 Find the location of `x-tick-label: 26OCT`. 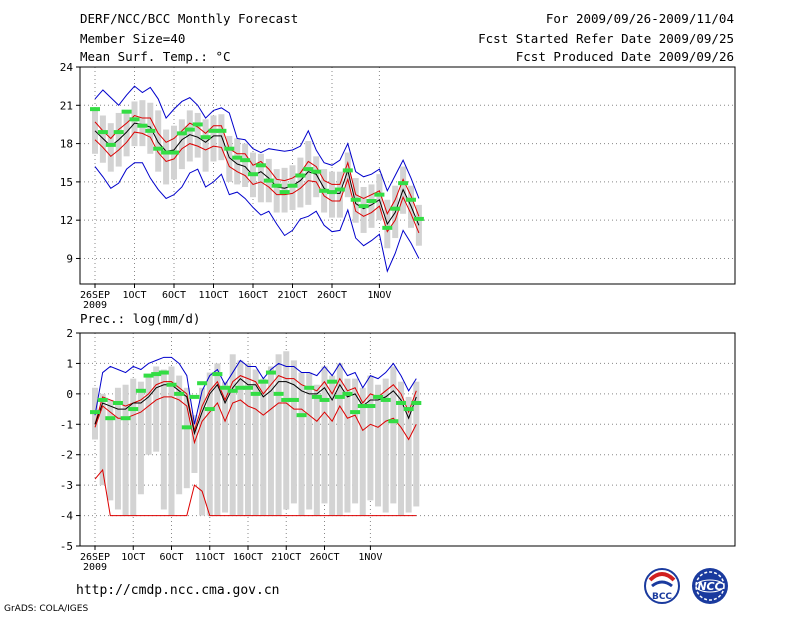

x-tick-label: 26OCT is located at coordinates (332, 295).